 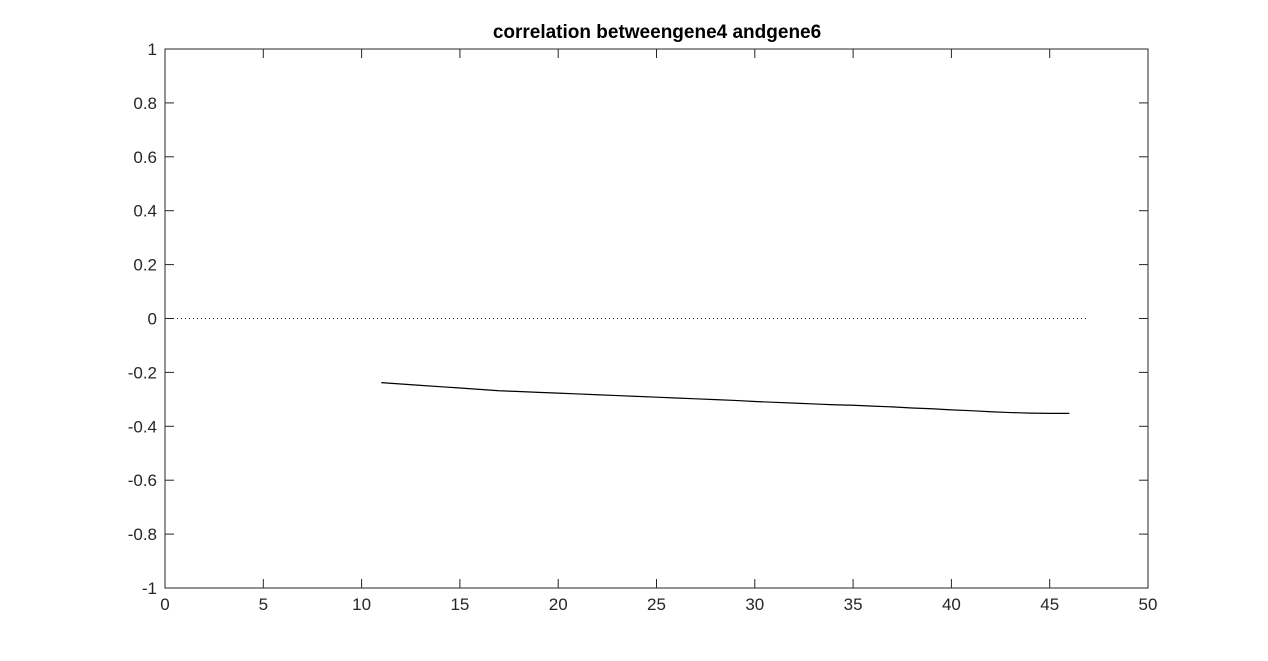 I want to click on x-tick-label: 25, so click(x=656, y=604).